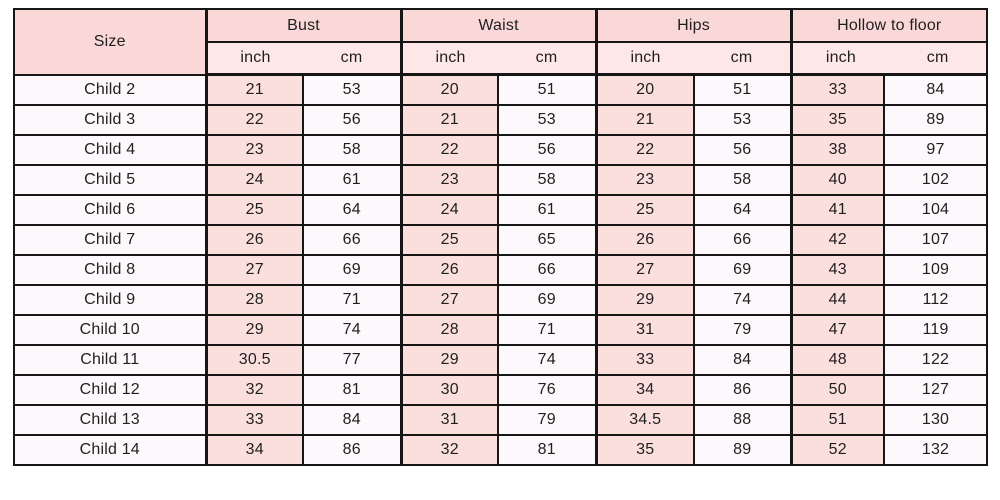 The height and width of the screenshot is (500, 1000). What do you see at coordinates (936, 359) in the screenshot?
I see `cm-value-cell: 122` at bounding box center [936, 359].